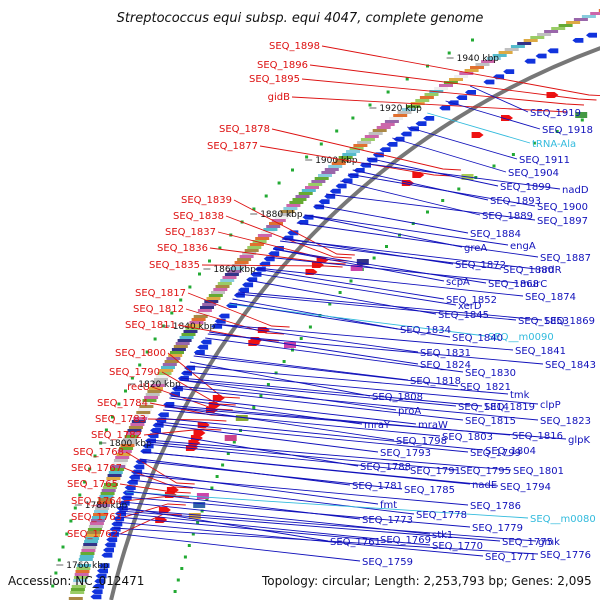  I want to click on right-gene-label: SEQ_1793, so click(405, 453).